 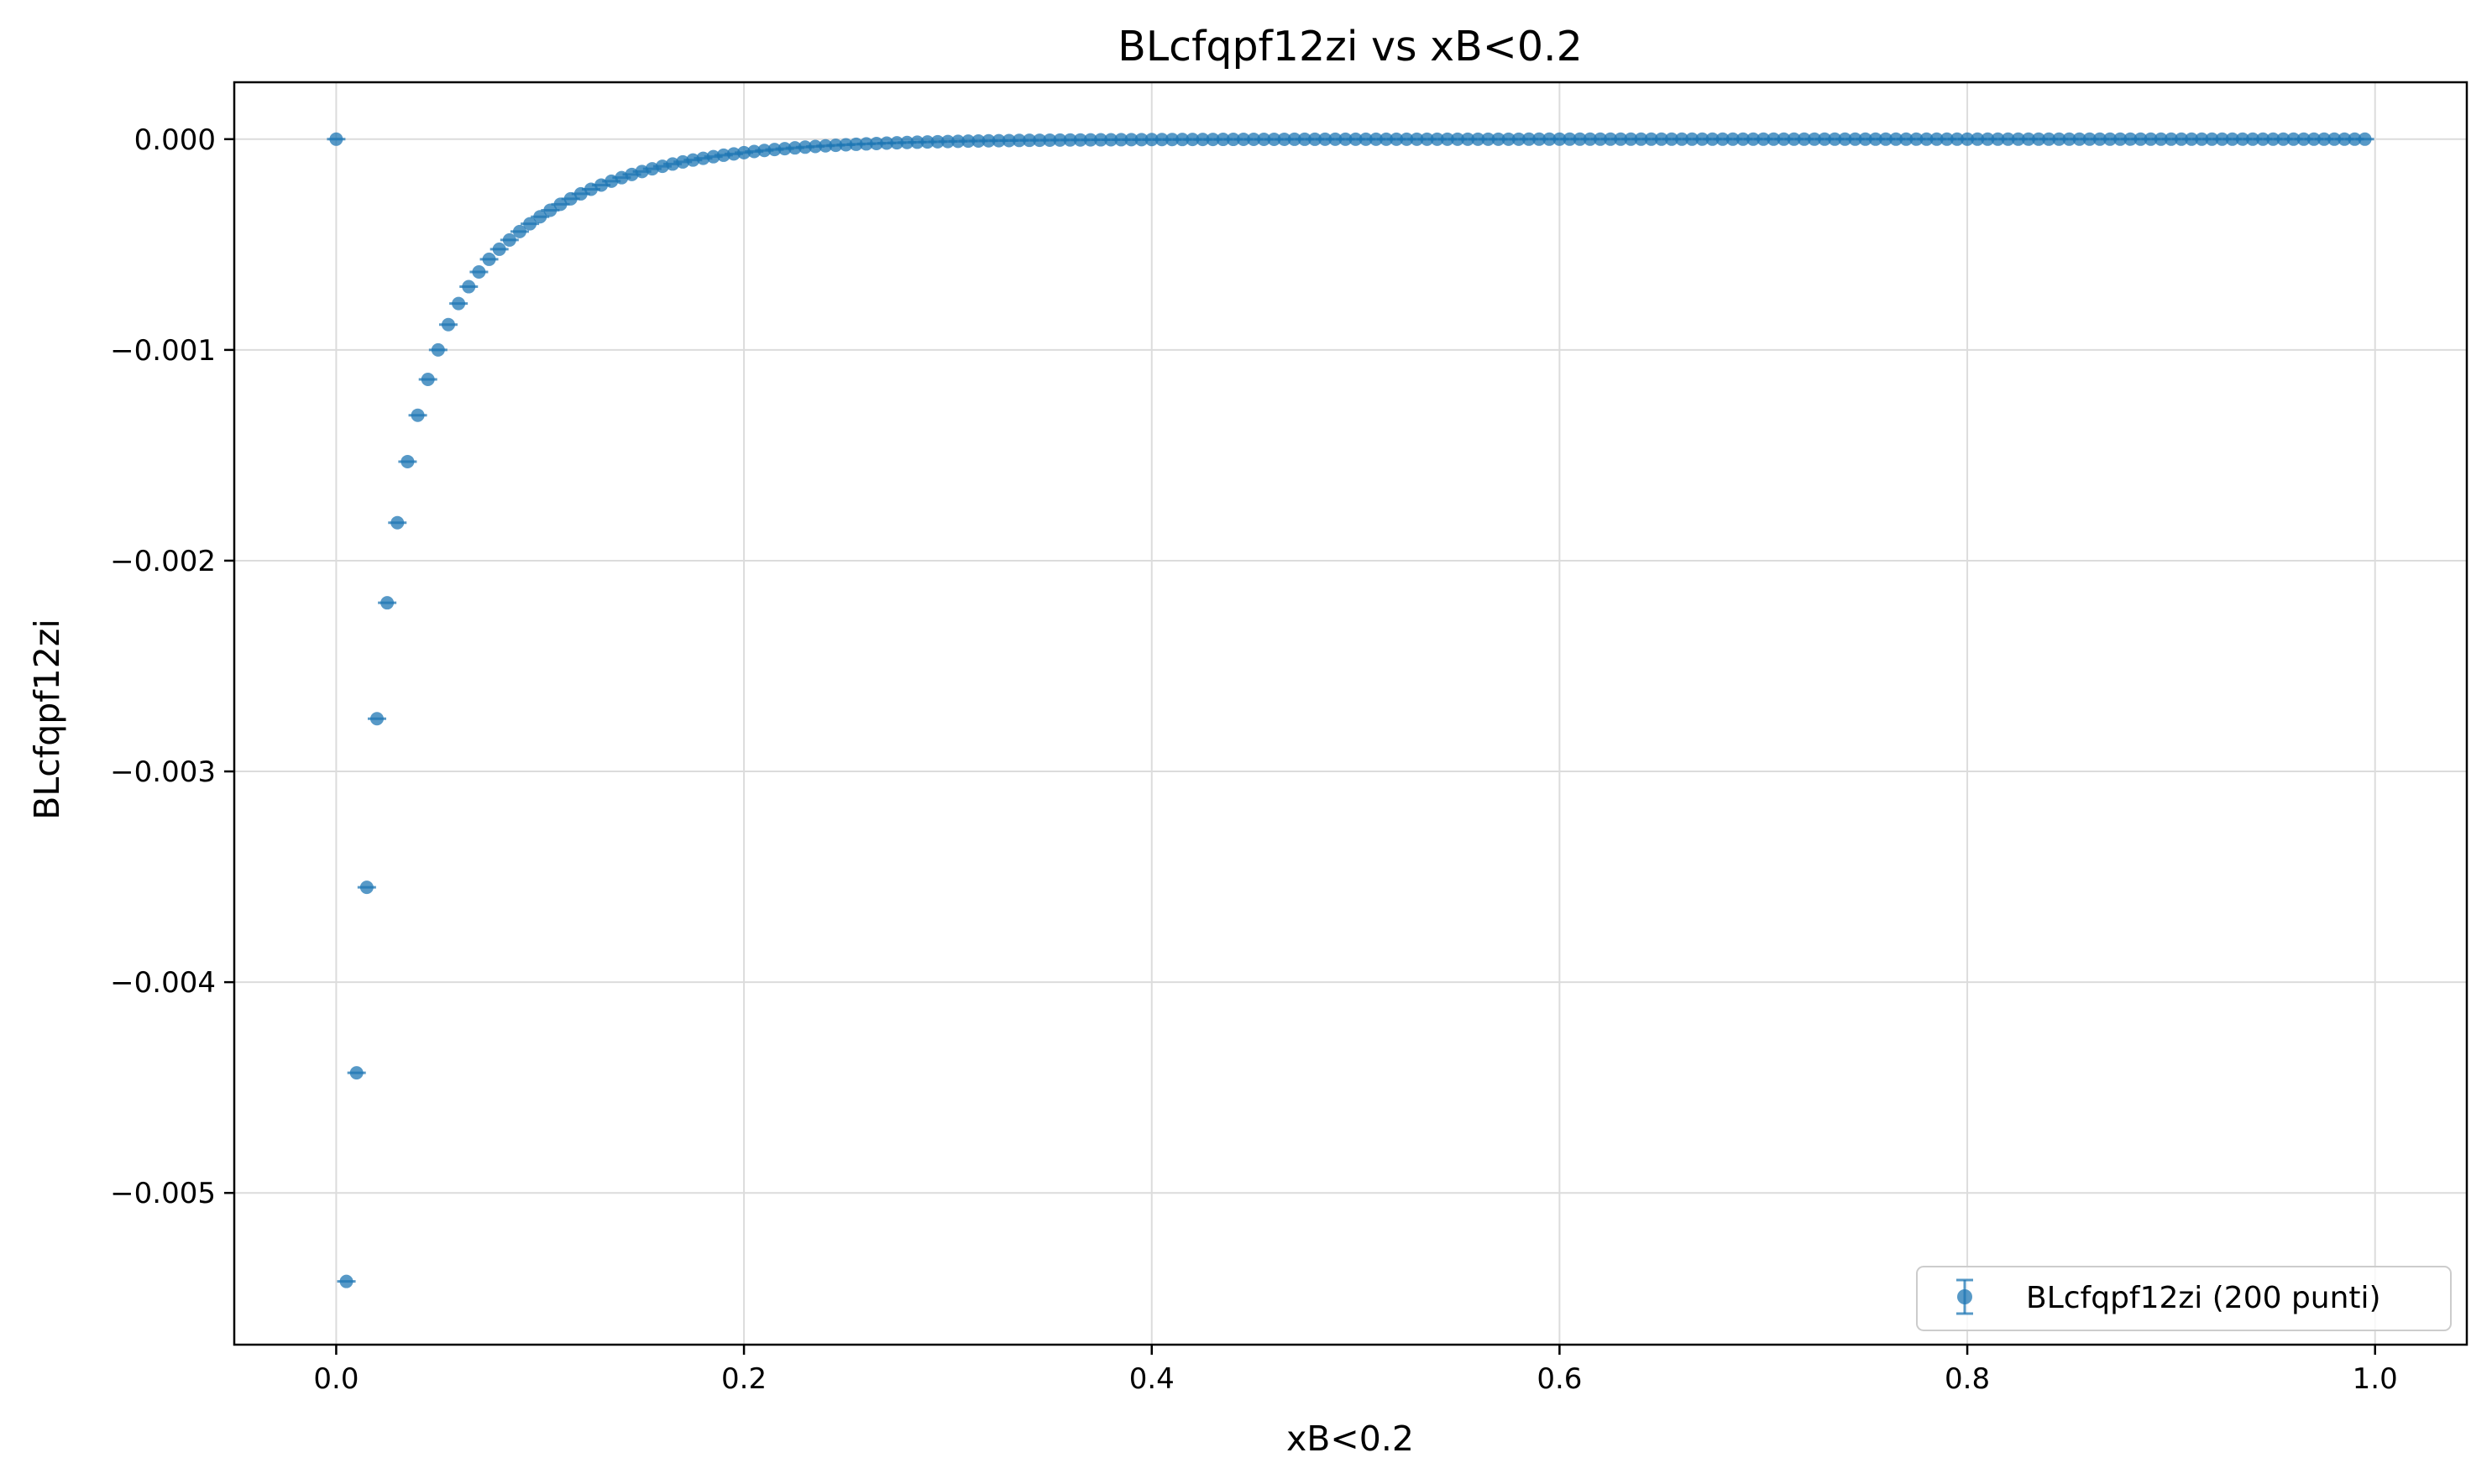 I want to click on y-tick-label: 0.000, so click(x=175, y=140).